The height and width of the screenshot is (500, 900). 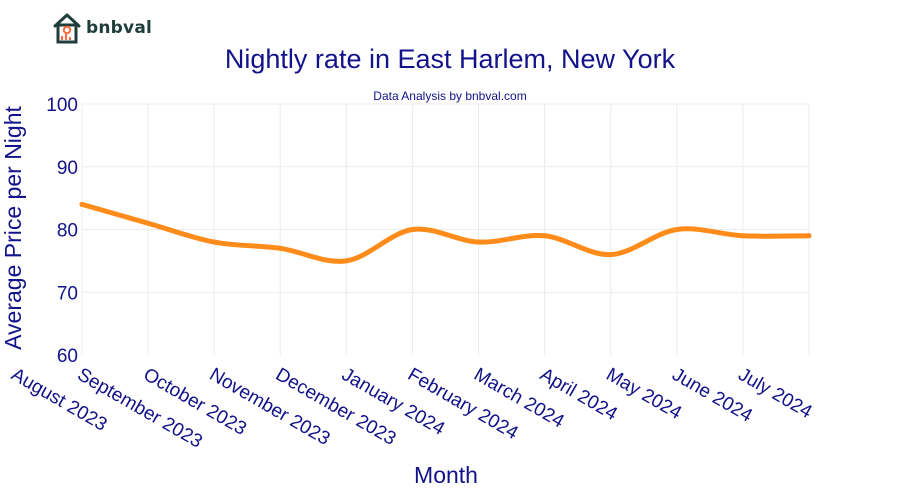 What do you see at coordinates (446, 475) in the screenshot?
I see `x-axis-title: Month` at bounding box center [446, 475].